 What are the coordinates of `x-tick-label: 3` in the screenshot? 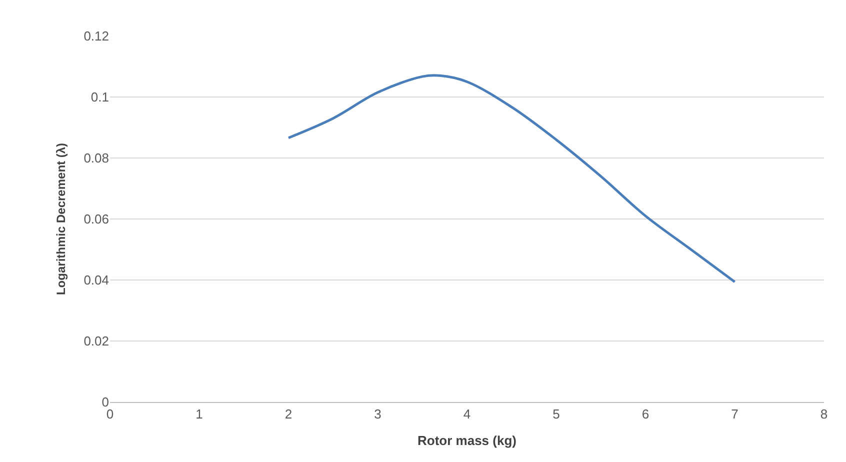 It's located at (378, 414).